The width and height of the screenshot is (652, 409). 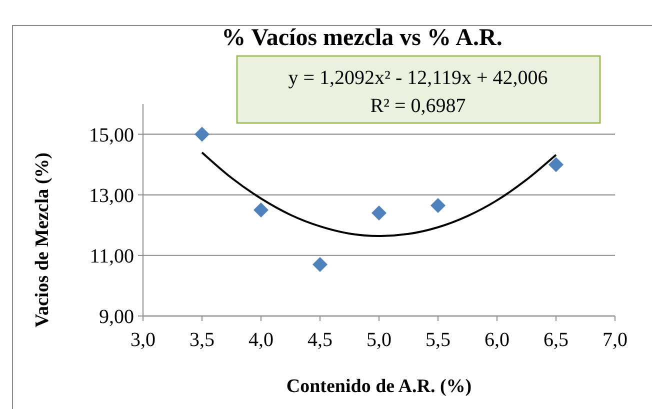 I want to click on x-tick-label: 6,0, so click(x=497, y=340).